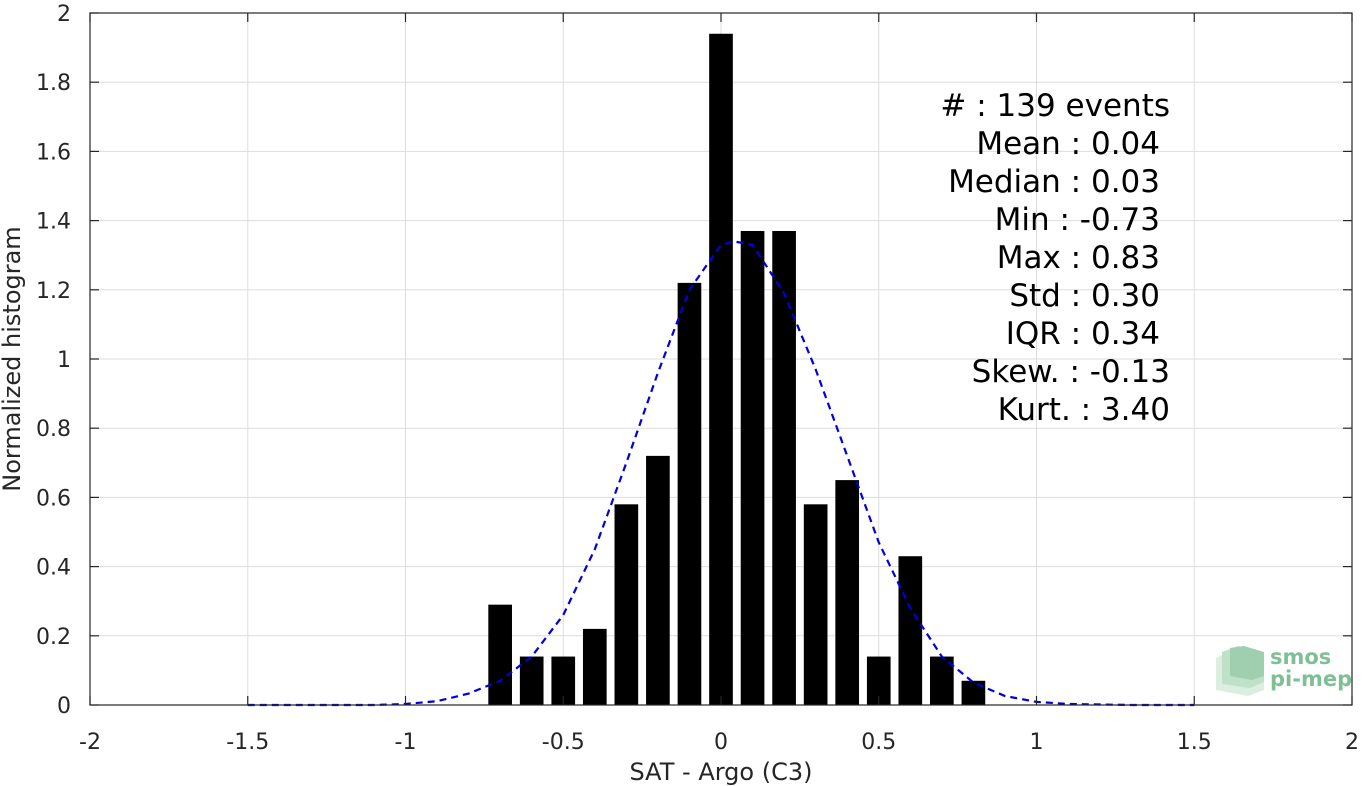 This screenshot has height=786, width=1366. I want to click on y-tick-label: 0.4, so click(53, 568).